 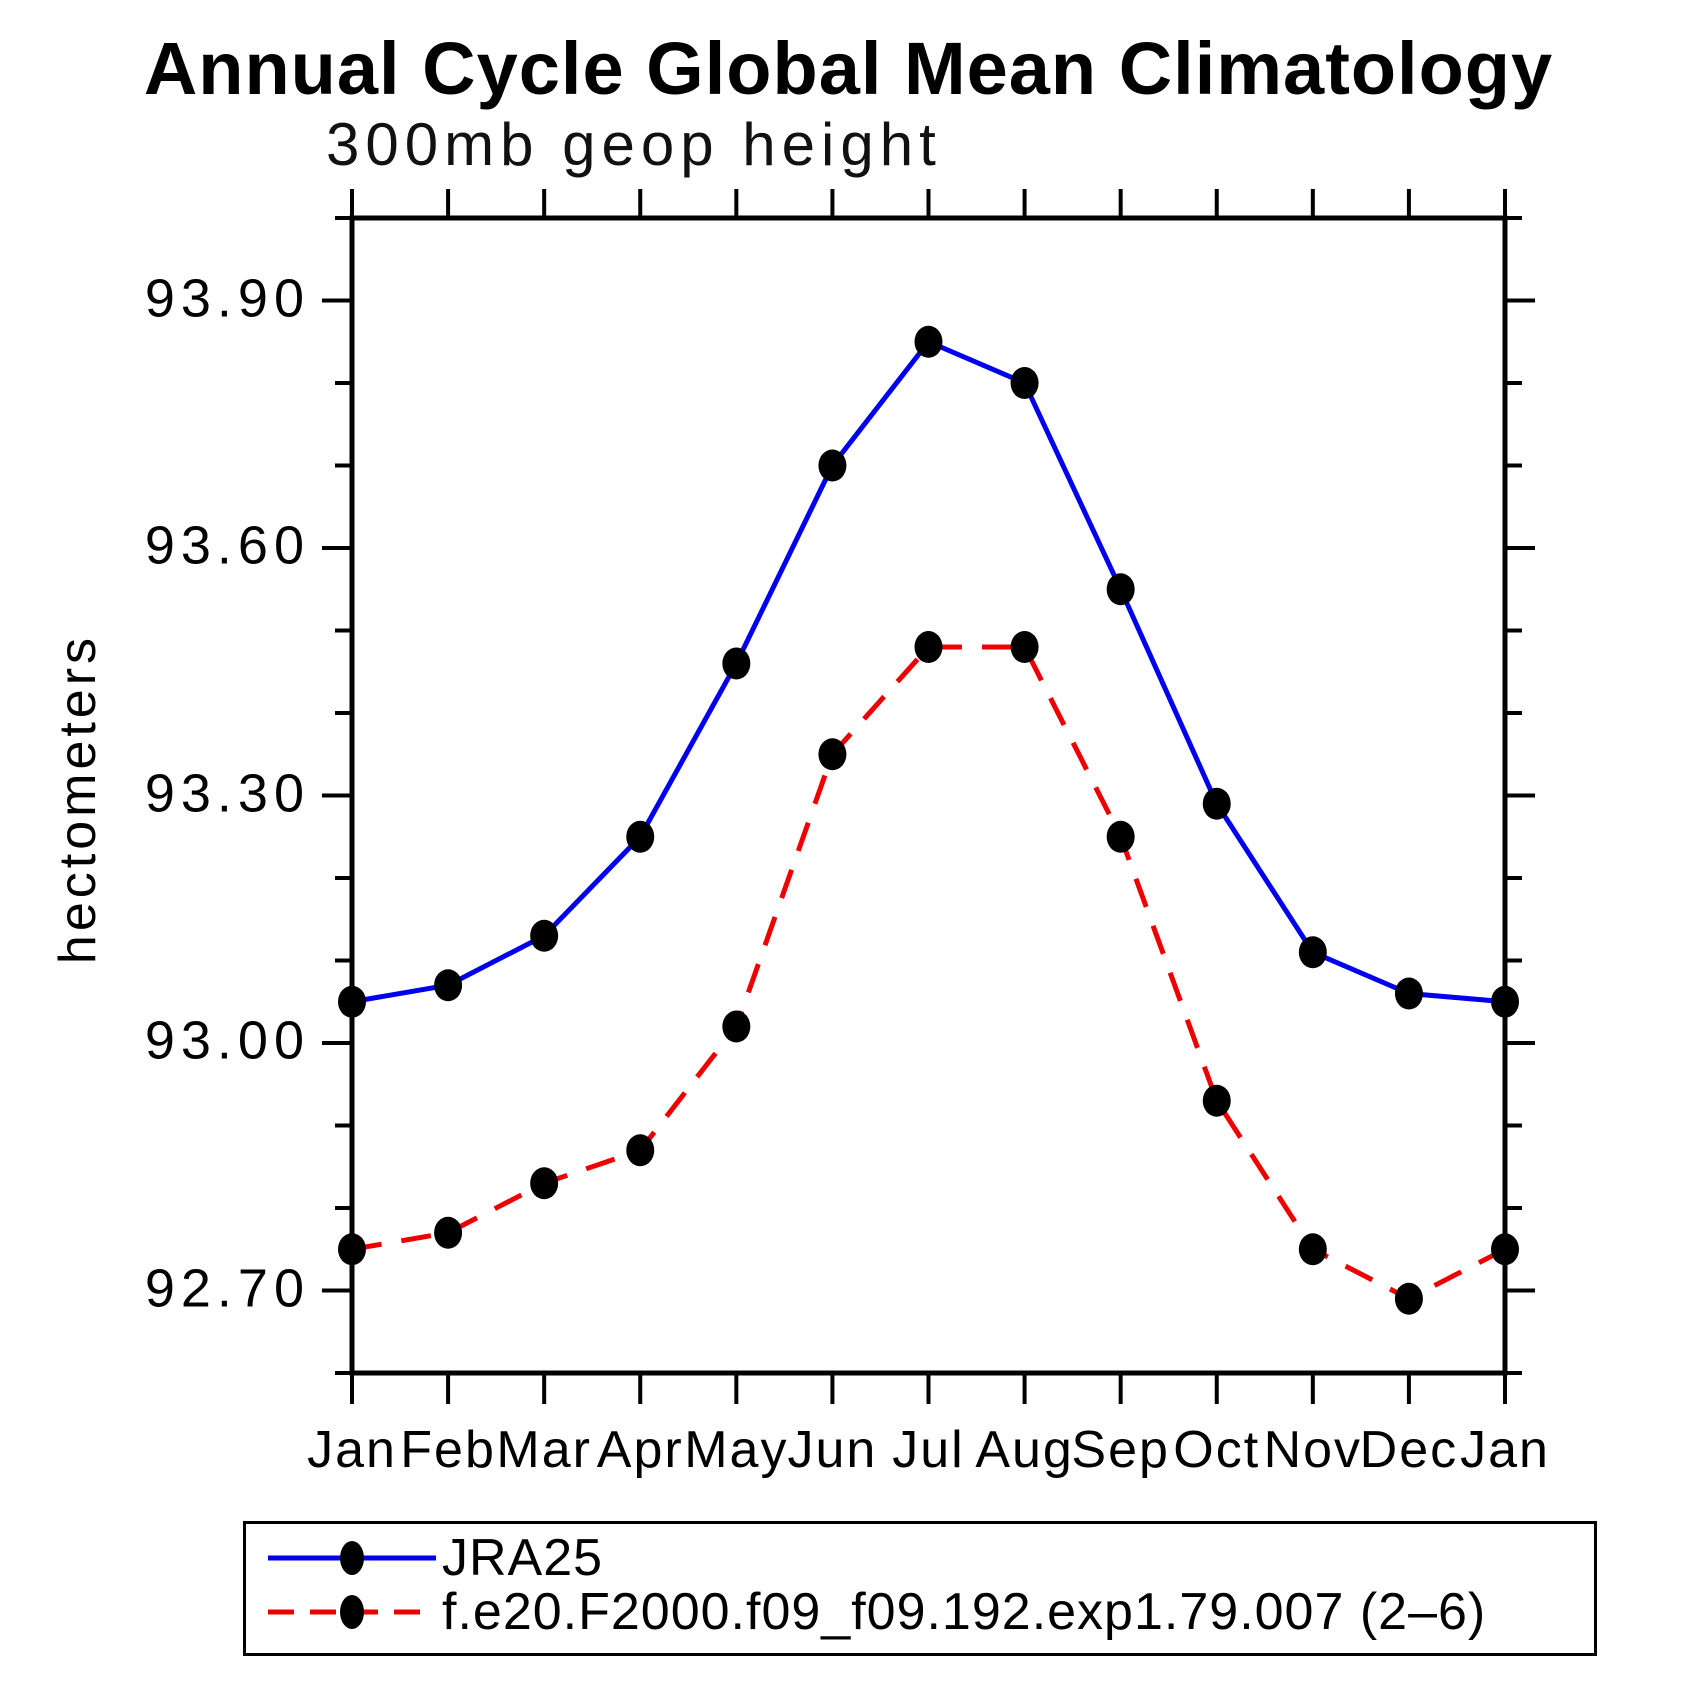 What do you see at coordinates (523, 1558) in the screenshot?
I see `legend-label: JRA25` at bounding box center [523, 1558].